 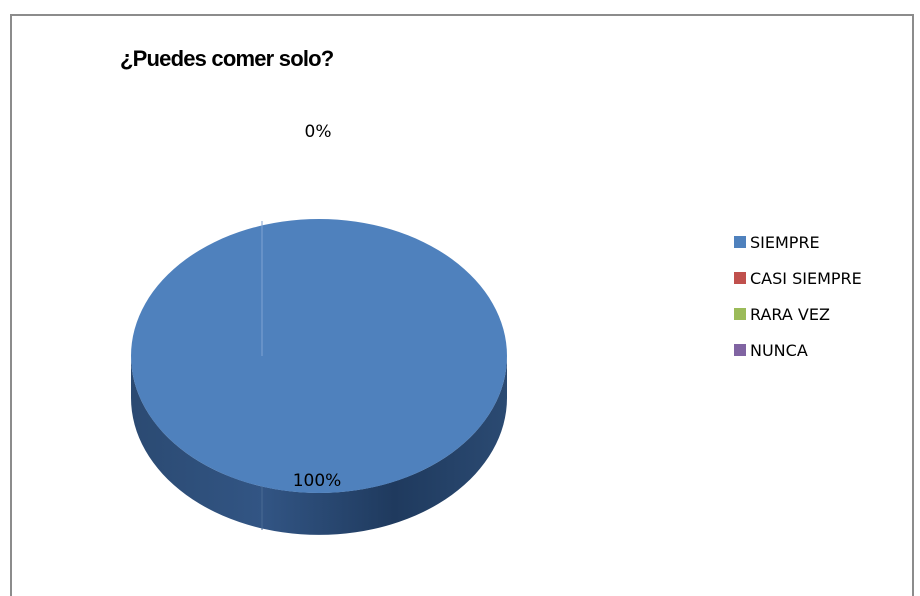 What do you see at coordinates (319, 445) in the screenshot?
I see `pie-slice-siempre-side` at bounding box center [319, 445].